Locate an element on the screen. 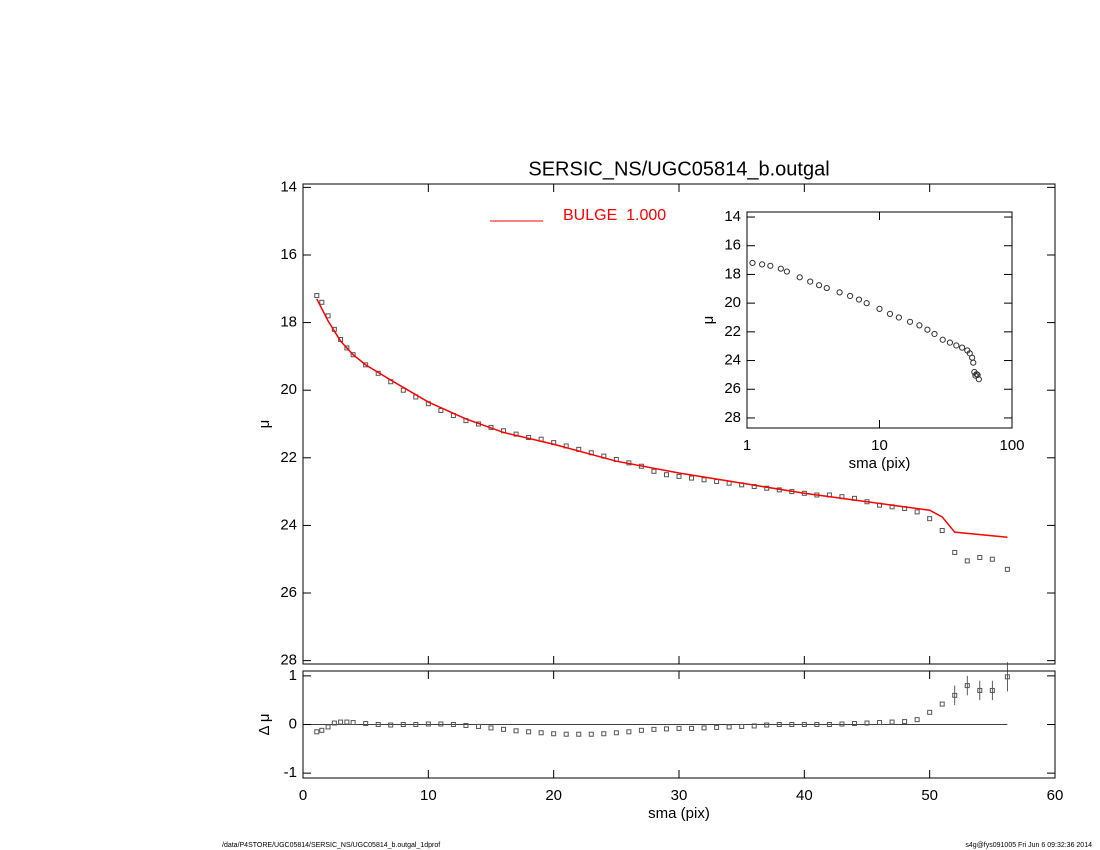 The height and width of the screenshot is (850, 1100). y-tick-label: 20 is located at coordinates (732, 302).